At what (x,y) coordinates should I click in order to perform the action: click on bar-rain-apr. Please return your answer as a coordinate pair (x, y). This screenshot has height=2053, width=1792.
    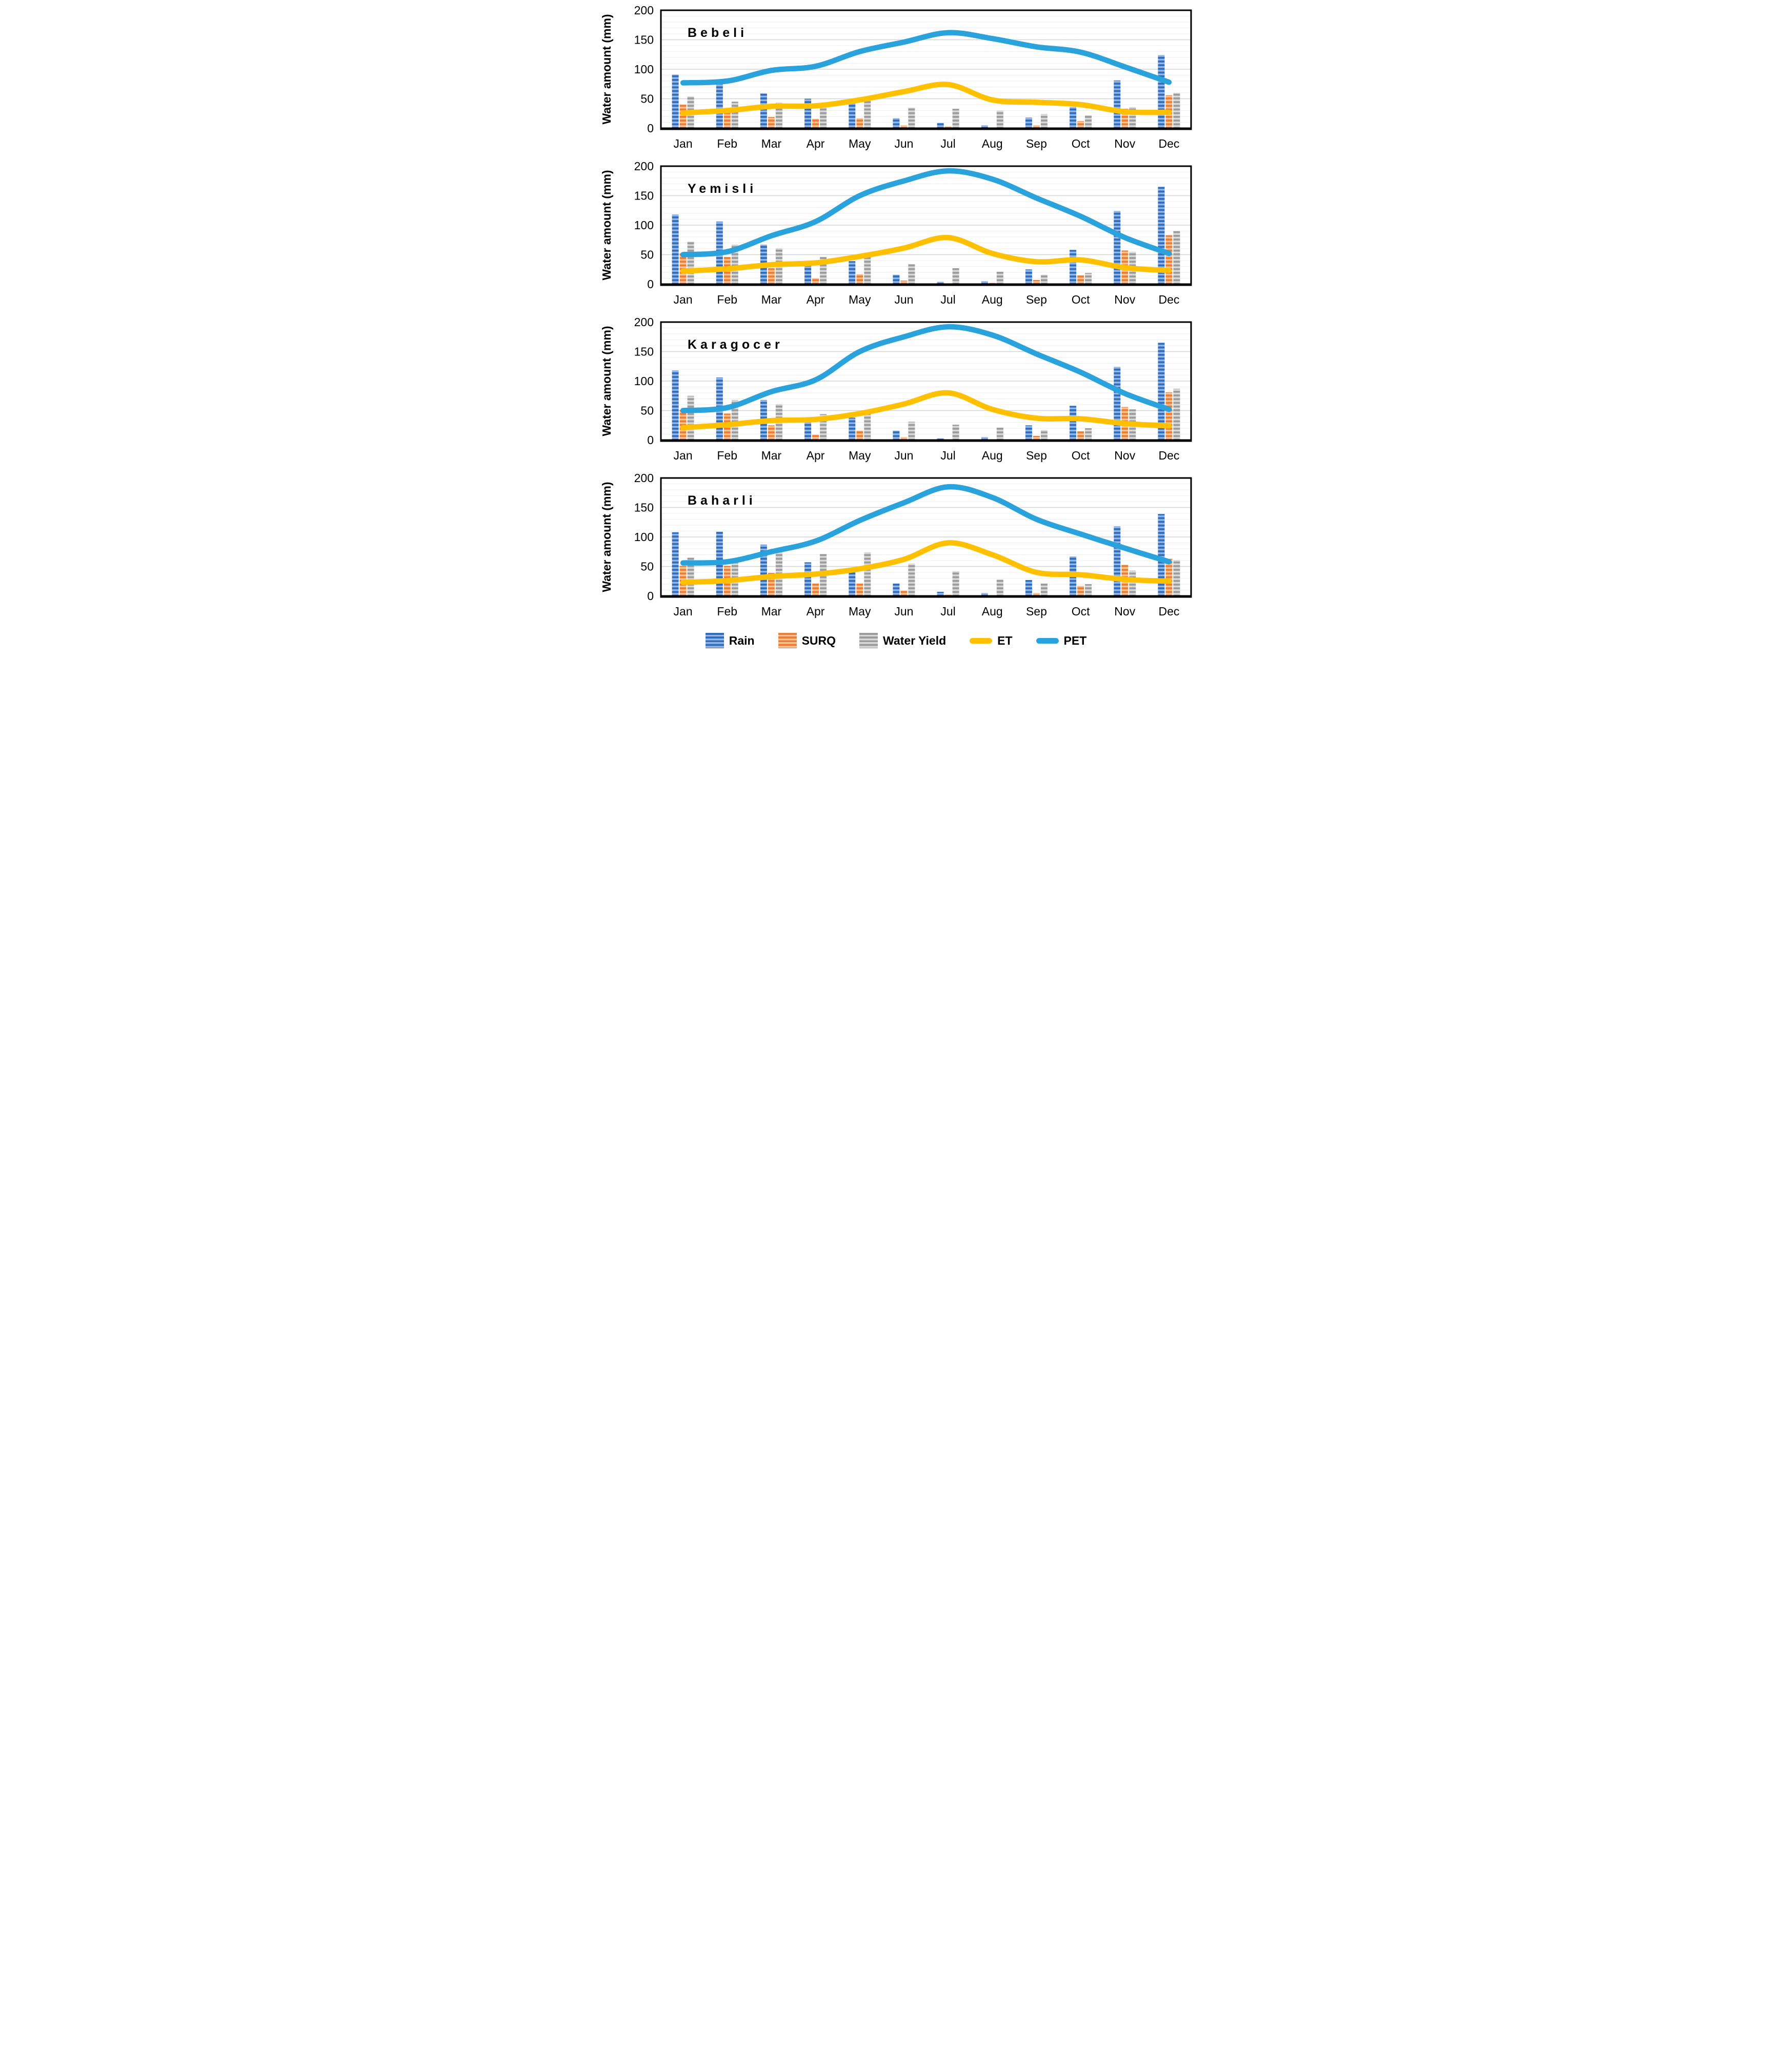
    Looking at the image, I should click on (808, 431).